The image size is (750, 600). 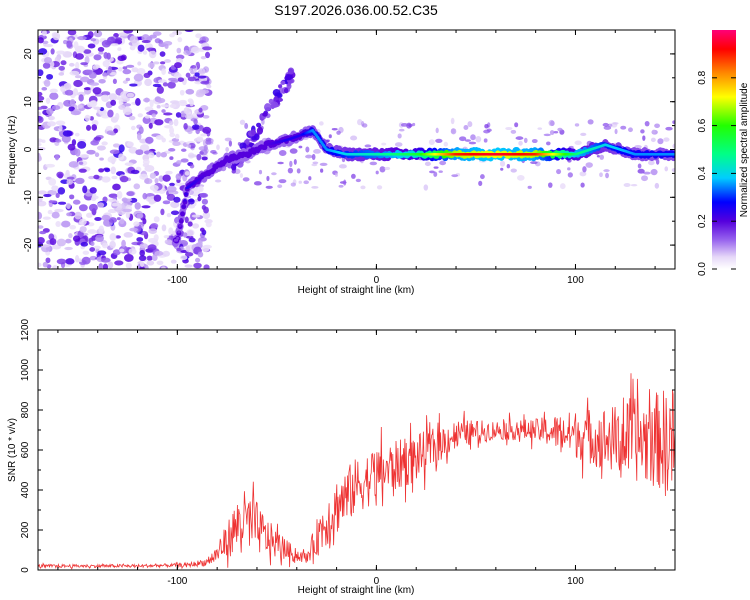 What do you see at coordinates (28, 102) in the screenshot?
I see `y-tick-label: 10` at bounding box center [28, 102].